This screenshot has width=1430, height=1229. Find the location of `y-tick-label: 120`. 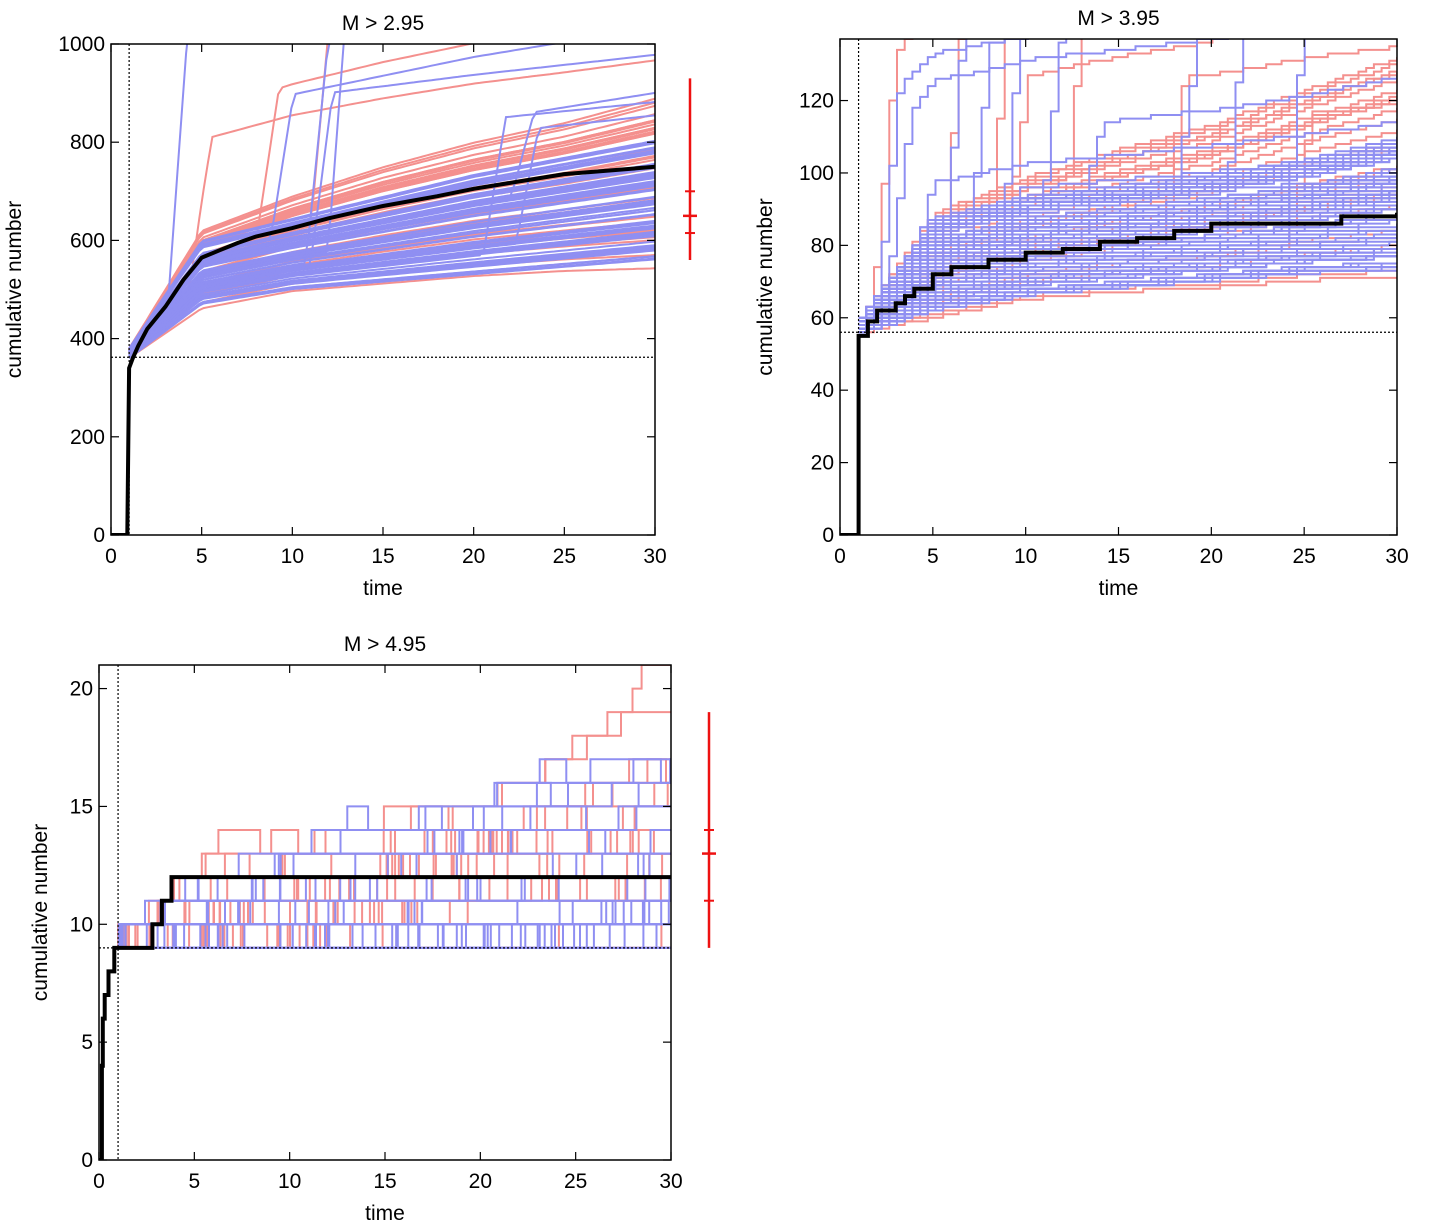

y-tick-label: 120 is located at coordinates (816, 101).